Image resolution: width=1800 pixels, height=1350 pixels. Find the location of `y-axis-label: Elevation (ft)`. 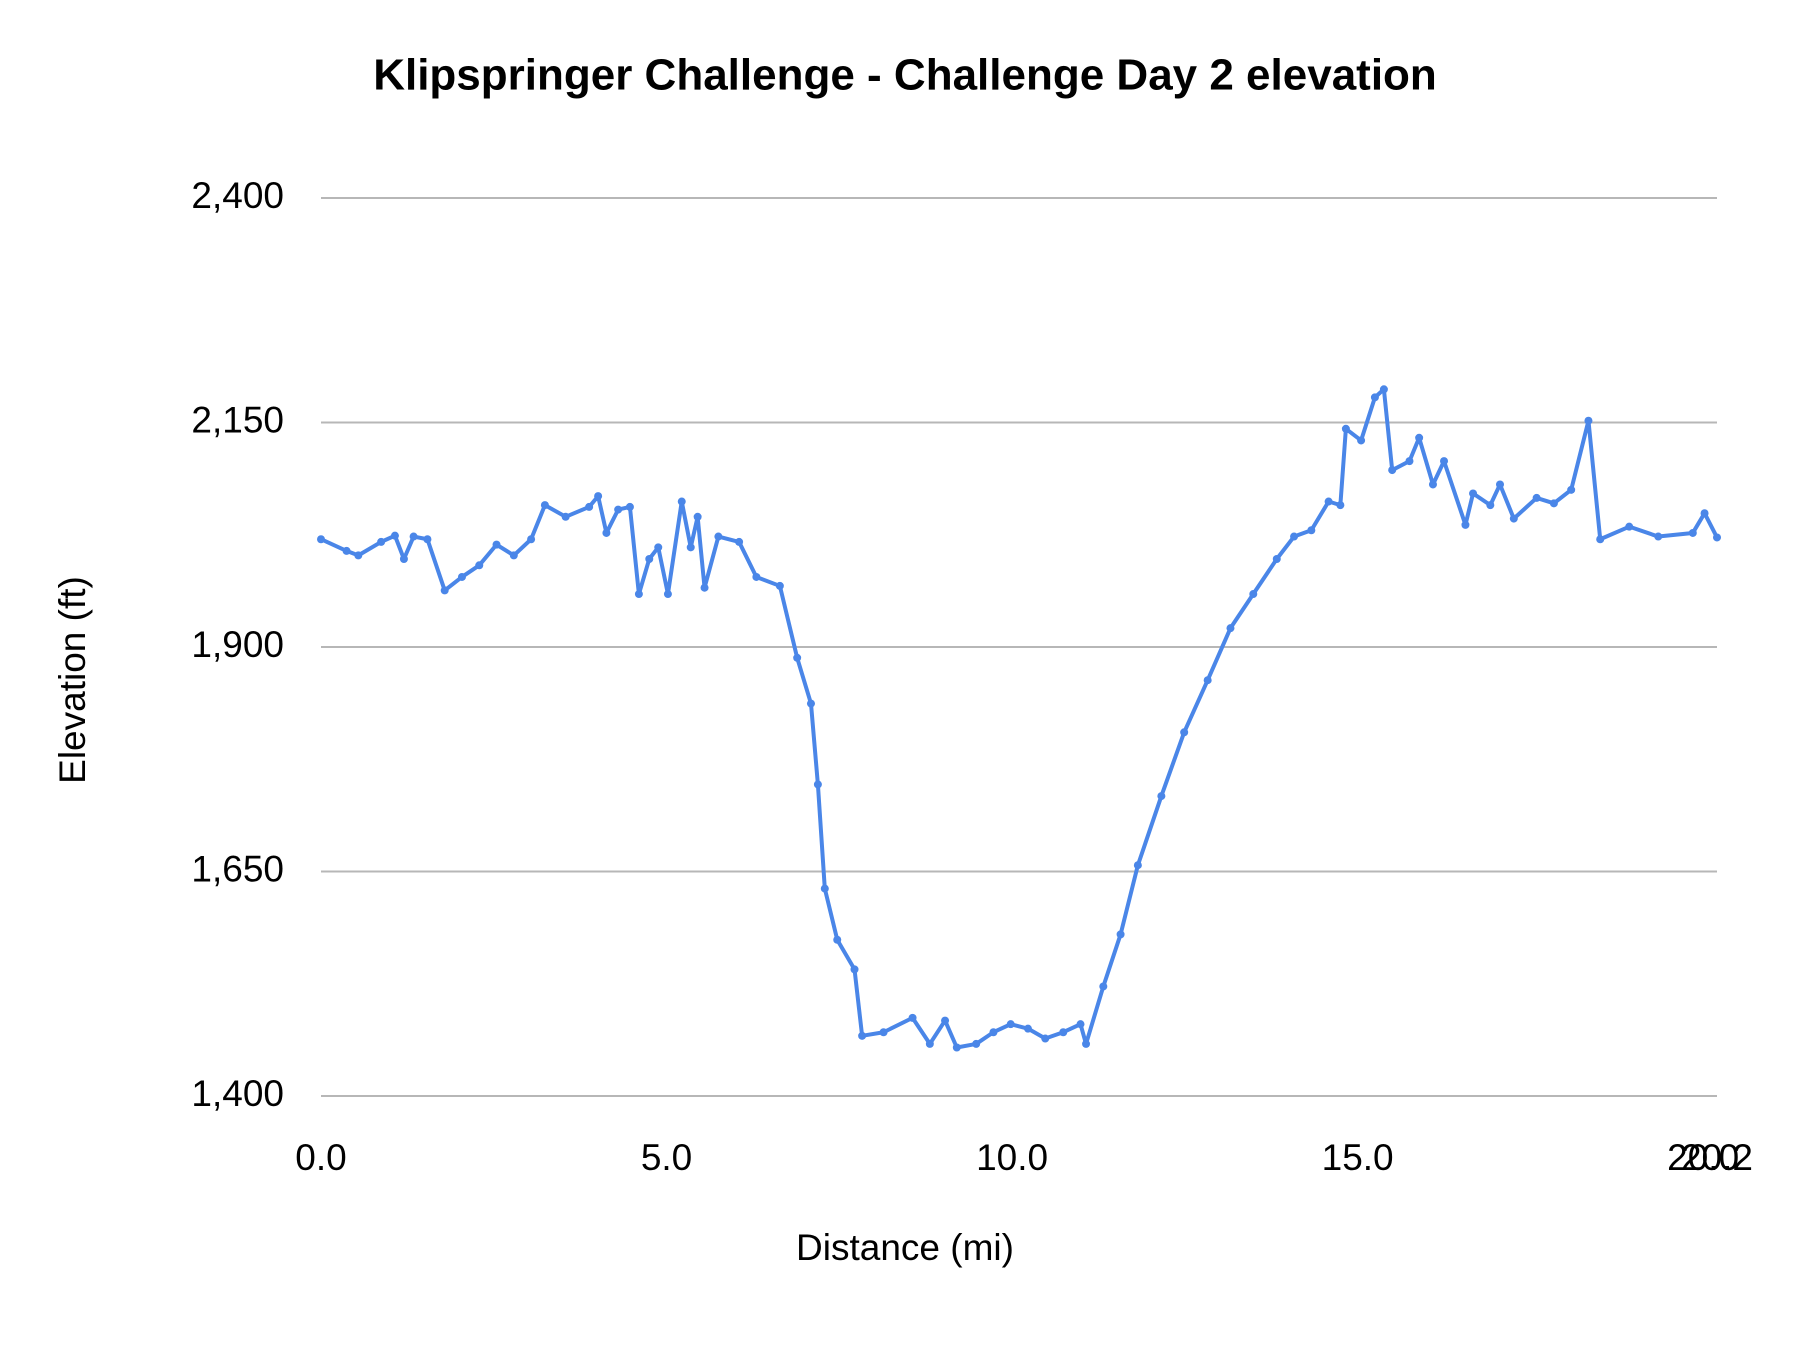

y-axis-label: Elevation (ft) is located at coordinates (72, 680).